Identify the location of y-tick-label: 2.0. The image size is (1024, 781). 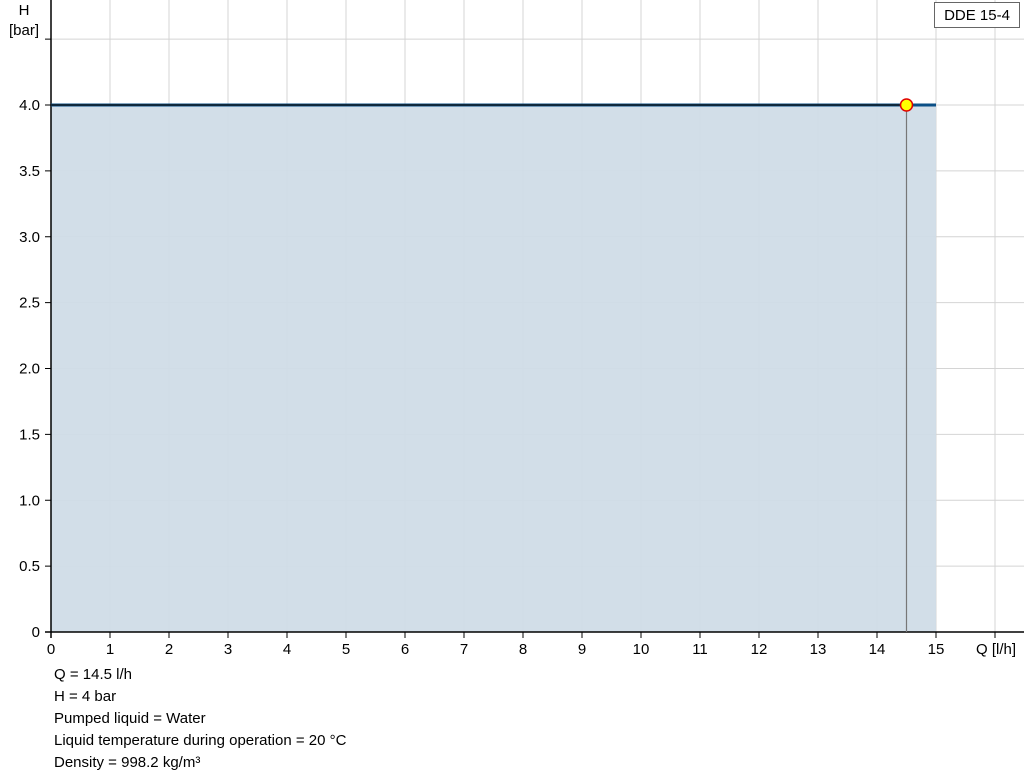
(29, 369).